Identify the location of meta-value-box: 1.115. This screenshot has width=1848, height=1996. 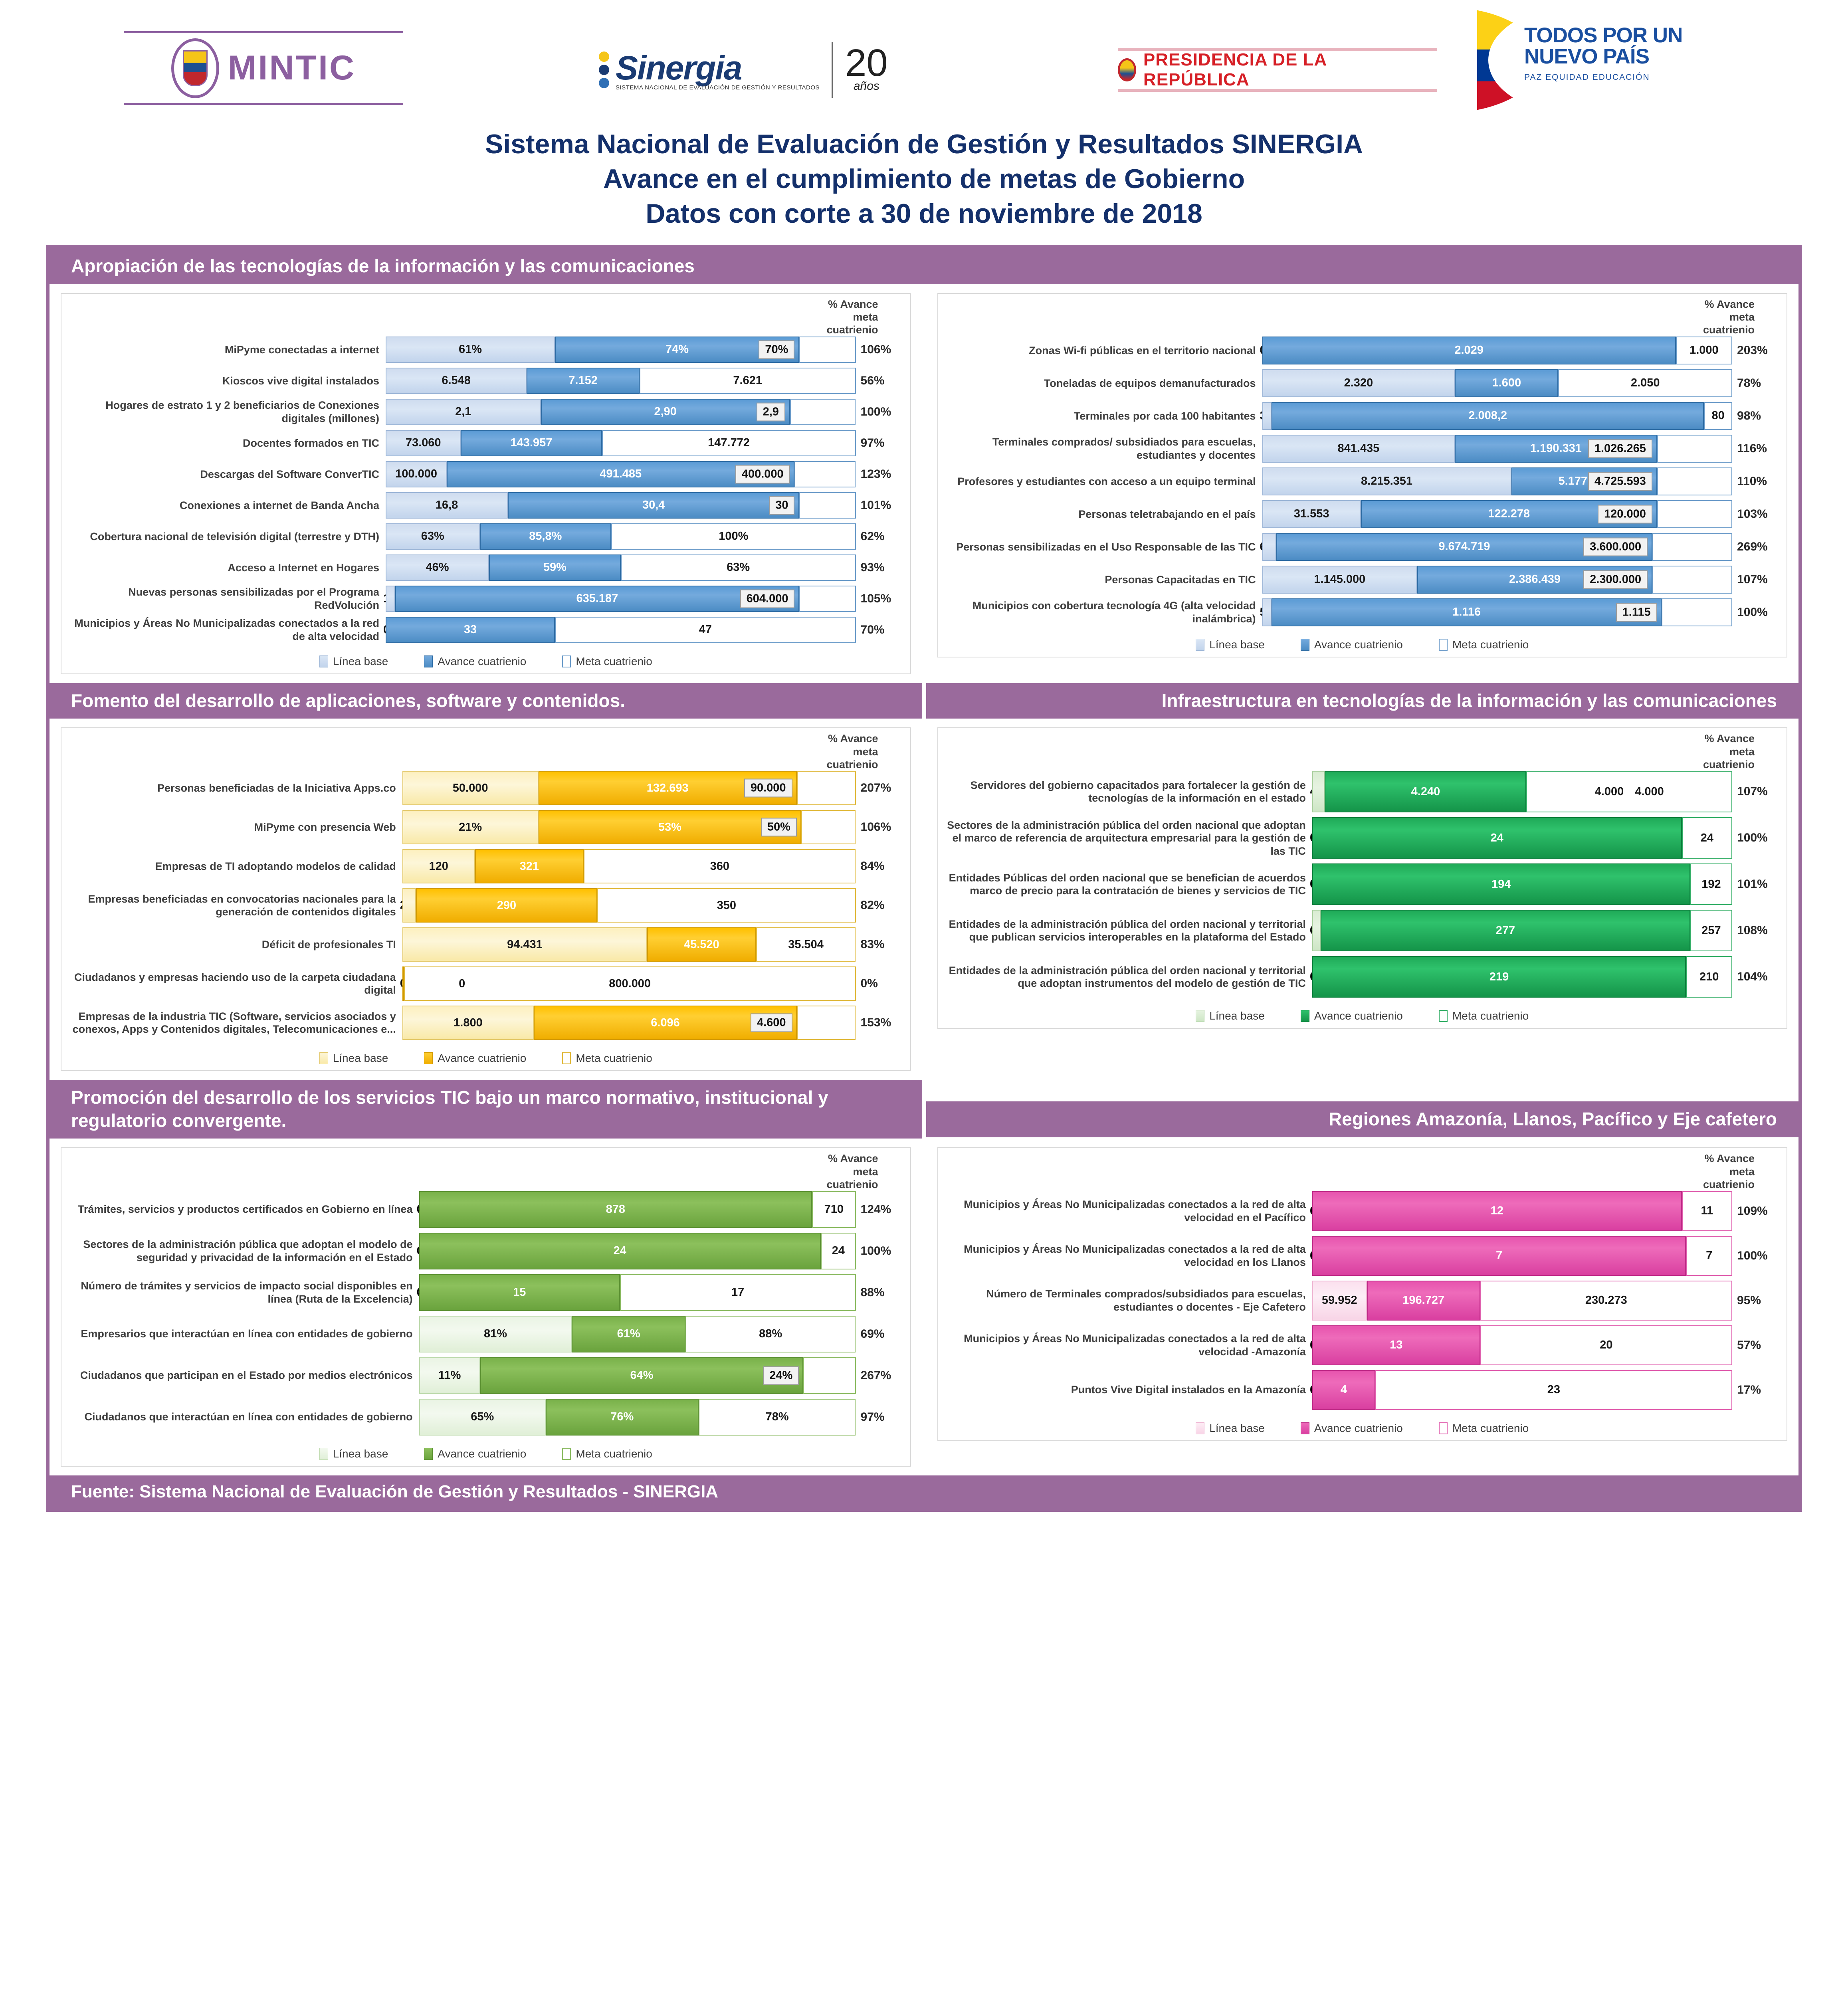
(1636, 613).